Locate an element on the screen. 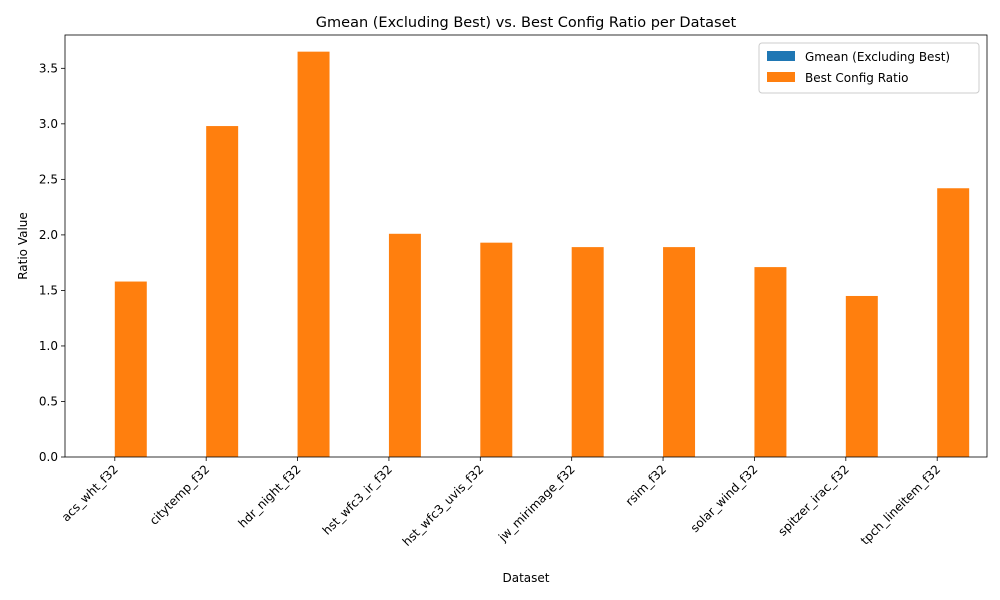 This screenshot has width=1000, height=600. bar-best-config-rsim_f32 is located at coordinates (679, 352).